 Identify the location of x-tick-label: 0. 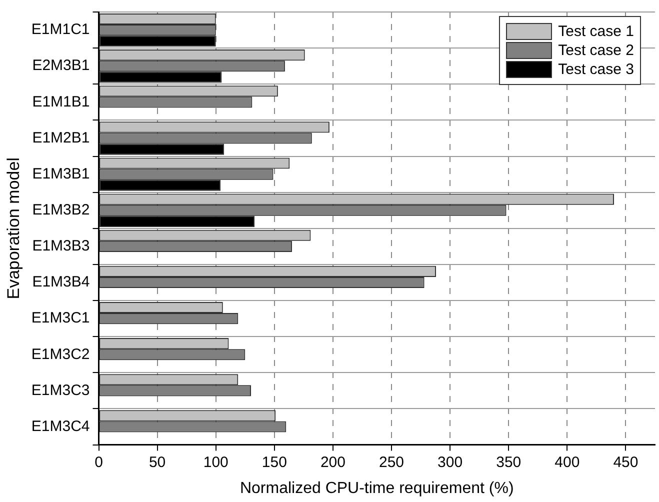
(98, 462).